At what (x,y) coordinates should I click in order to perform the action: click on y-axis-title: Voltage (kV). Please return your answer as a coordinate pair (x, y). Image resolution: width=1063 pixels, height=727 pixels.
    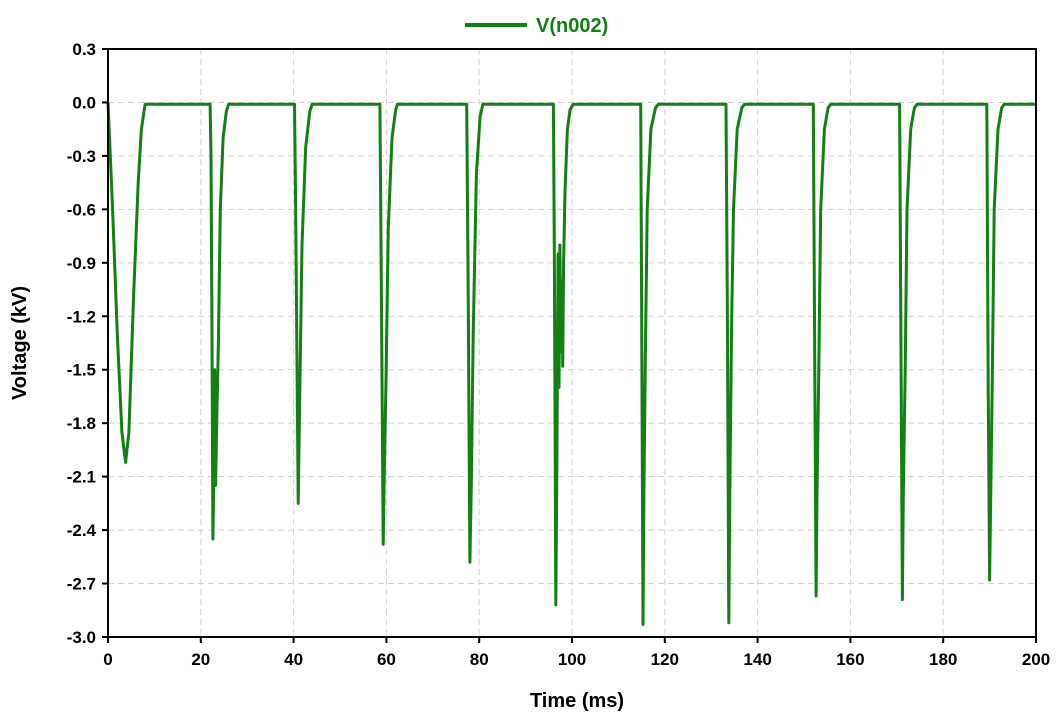
    Looking at the image, I should click on (20, 343).